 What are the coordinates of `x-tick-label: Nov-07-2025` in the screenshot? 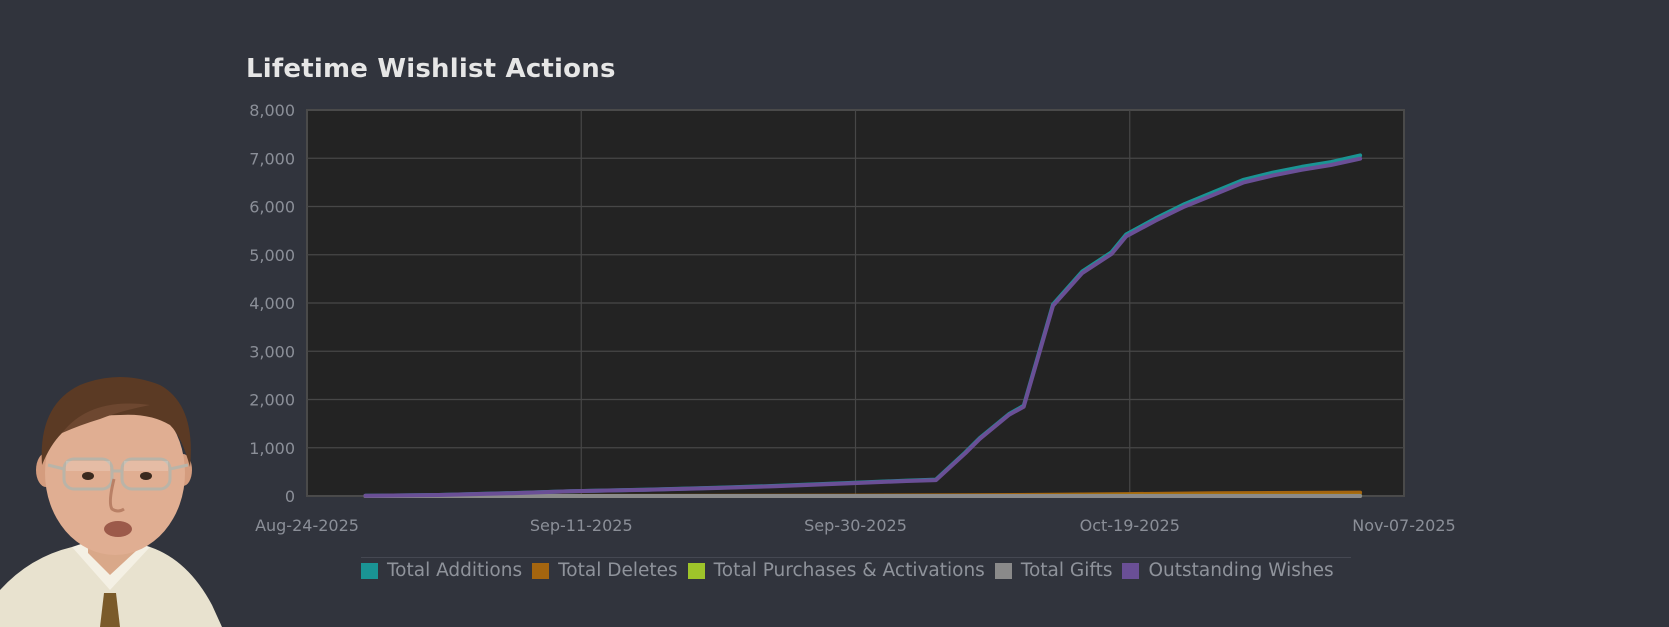 It's located at (1403, 525).